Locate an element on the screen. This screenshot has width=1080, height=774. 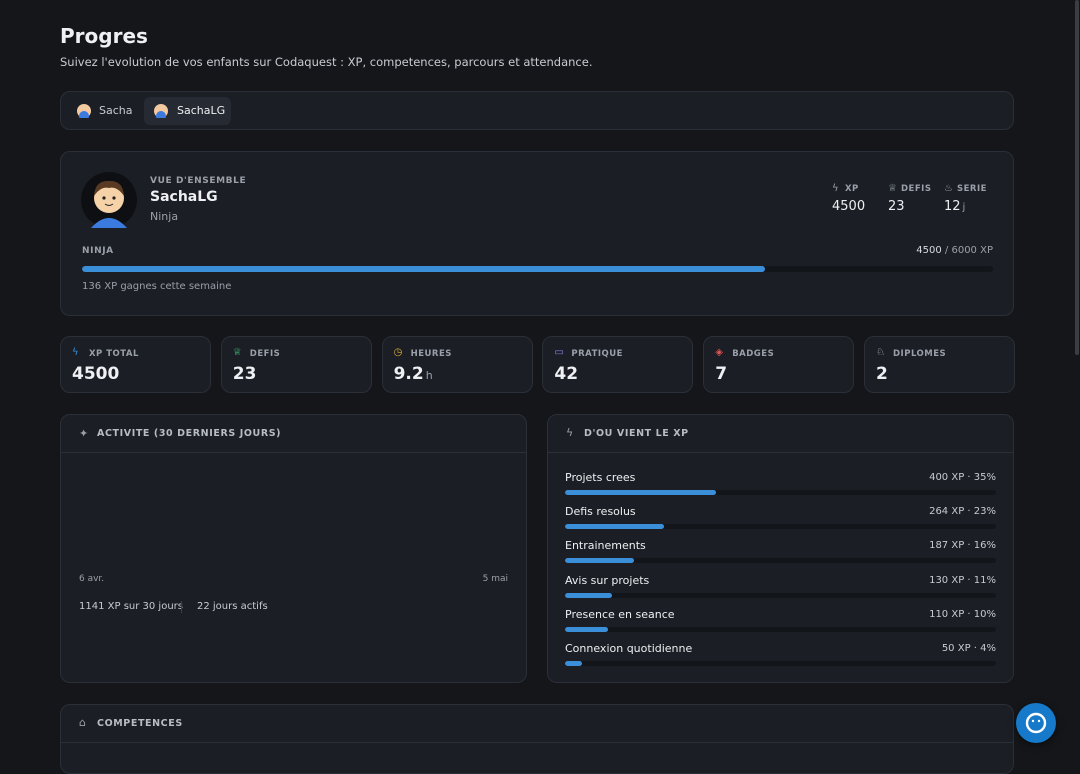
source-label: Defis resolus is located at coordinates (600, 512).